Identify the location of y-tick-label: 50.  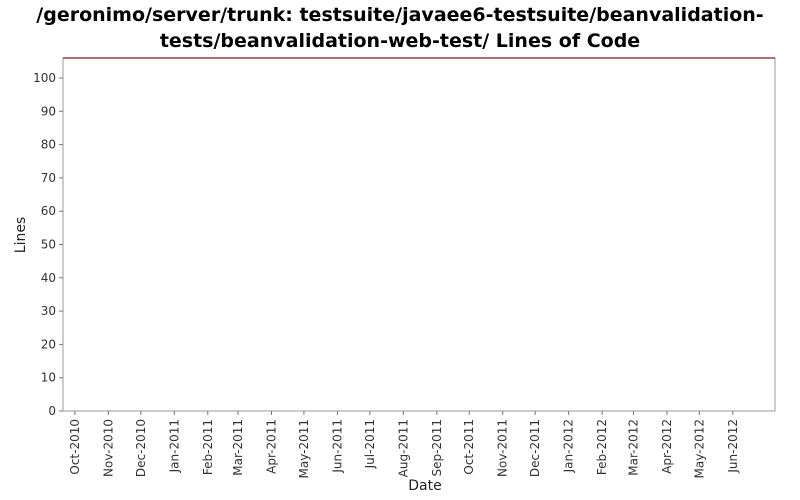
(48, 244).